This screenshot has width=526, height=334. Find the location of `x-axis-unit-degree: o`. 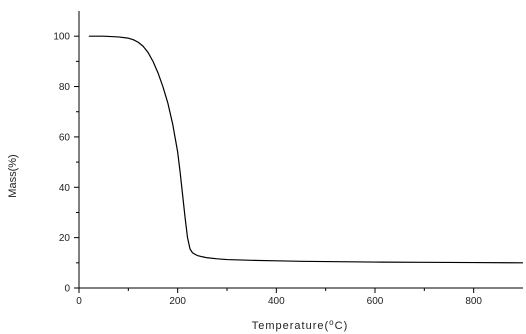

x-axis-unit-degree: o is located at coordinates (331, 322).